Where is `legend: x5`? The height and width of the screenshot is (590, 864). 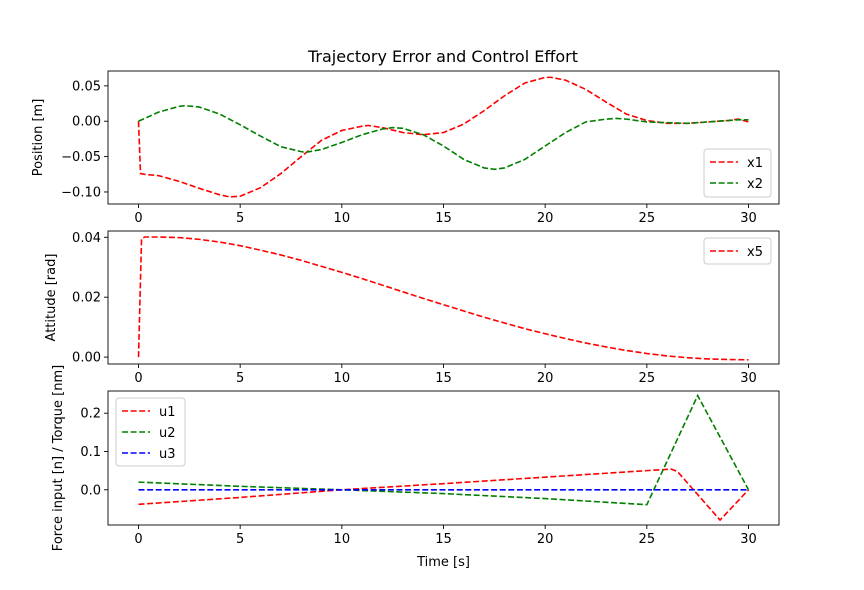 legend: x5 is located at coordinates (737, 251).